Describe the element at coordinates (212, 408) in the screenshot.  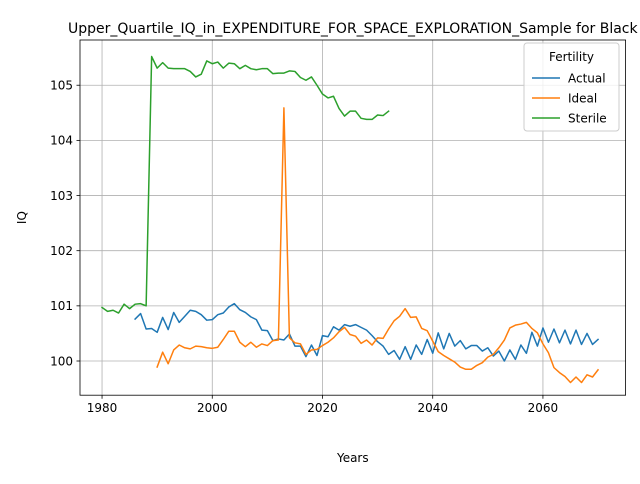
I see `x-tick-label: 2000` at that location.